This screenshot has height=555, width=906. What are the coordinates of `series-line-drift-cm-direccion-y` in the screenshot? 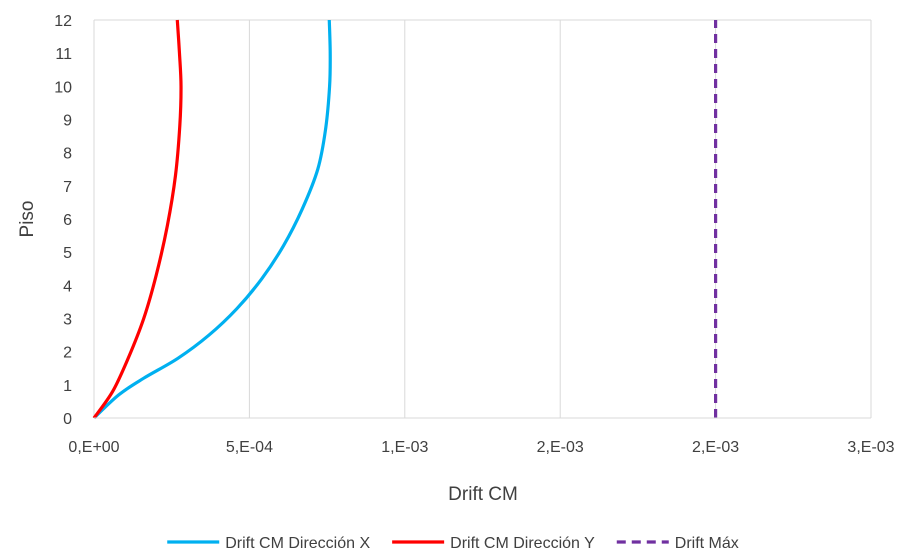 It's located at (137, 219).